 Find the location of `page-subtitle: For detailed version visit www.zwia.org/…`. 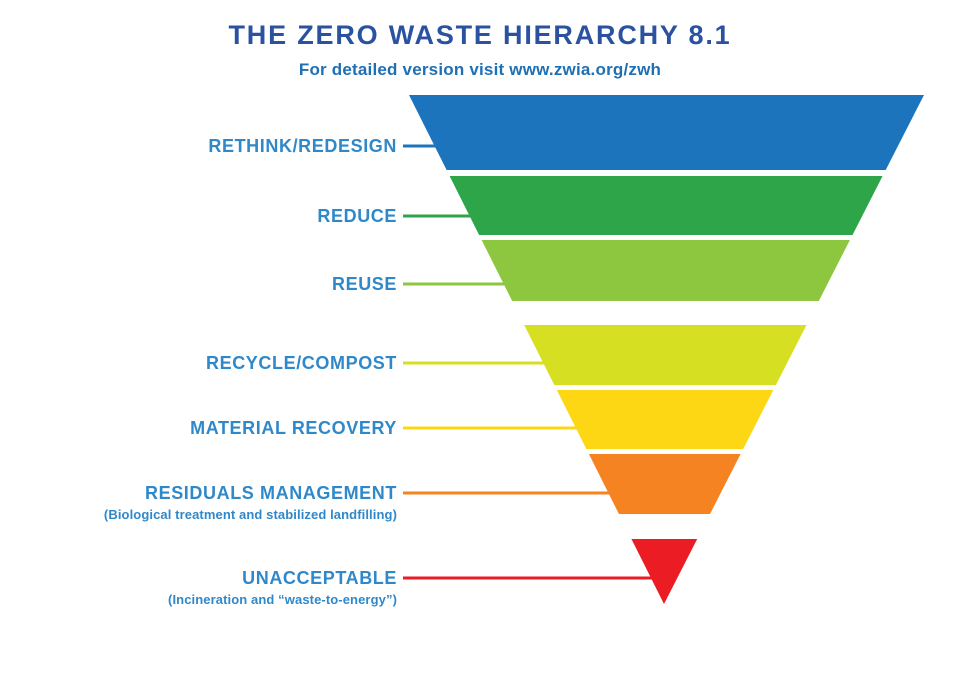

page-subtitle: For detailed version visit www.zwia.org/… is located at coordinates (480, 69).